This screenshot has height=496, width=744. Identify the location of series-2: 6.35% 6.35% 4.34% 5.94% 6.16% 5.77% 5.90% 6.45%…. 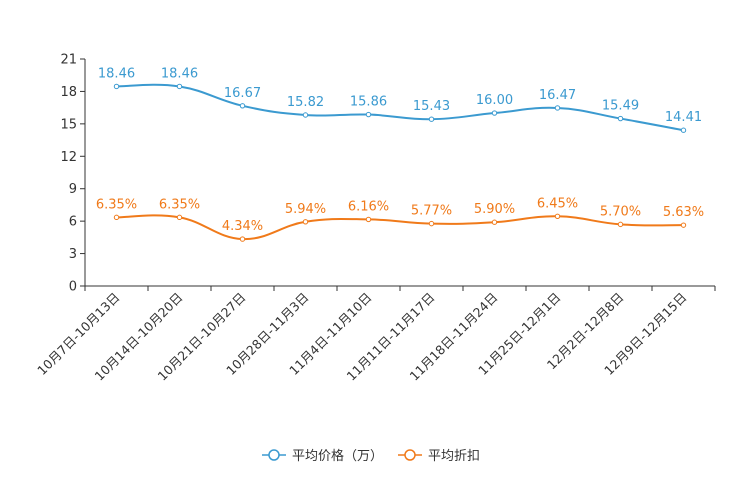
(400, 219).